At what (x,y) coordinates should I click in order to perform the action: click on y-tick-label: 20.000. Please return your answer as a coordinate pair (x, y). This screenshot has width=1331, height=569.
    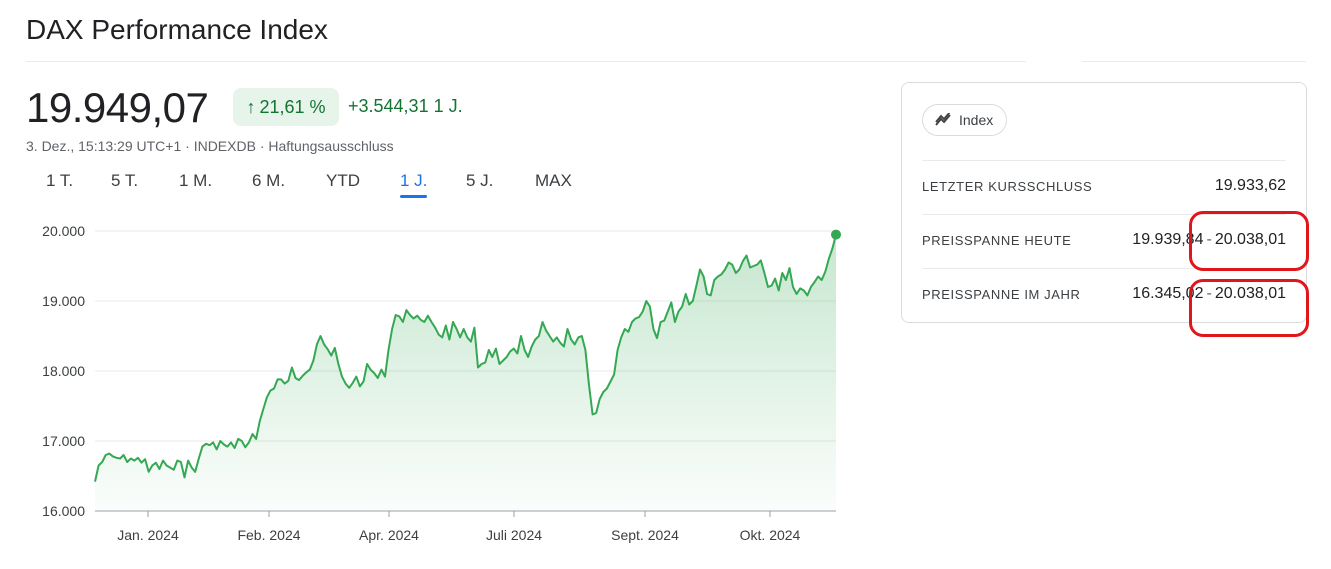
    Looking at the image, I should click on (63, 231).